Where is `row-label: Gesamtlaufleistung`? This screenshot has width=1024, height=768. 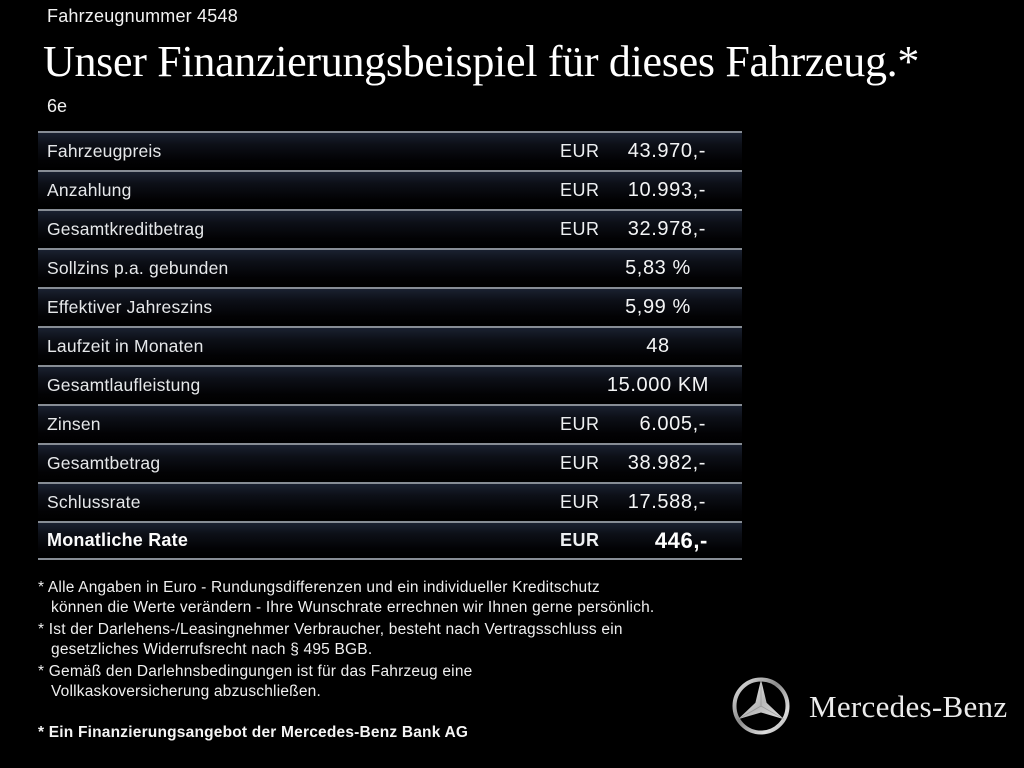 row-label: Gesamtlaufleistung is located at coordinates (124, 385).